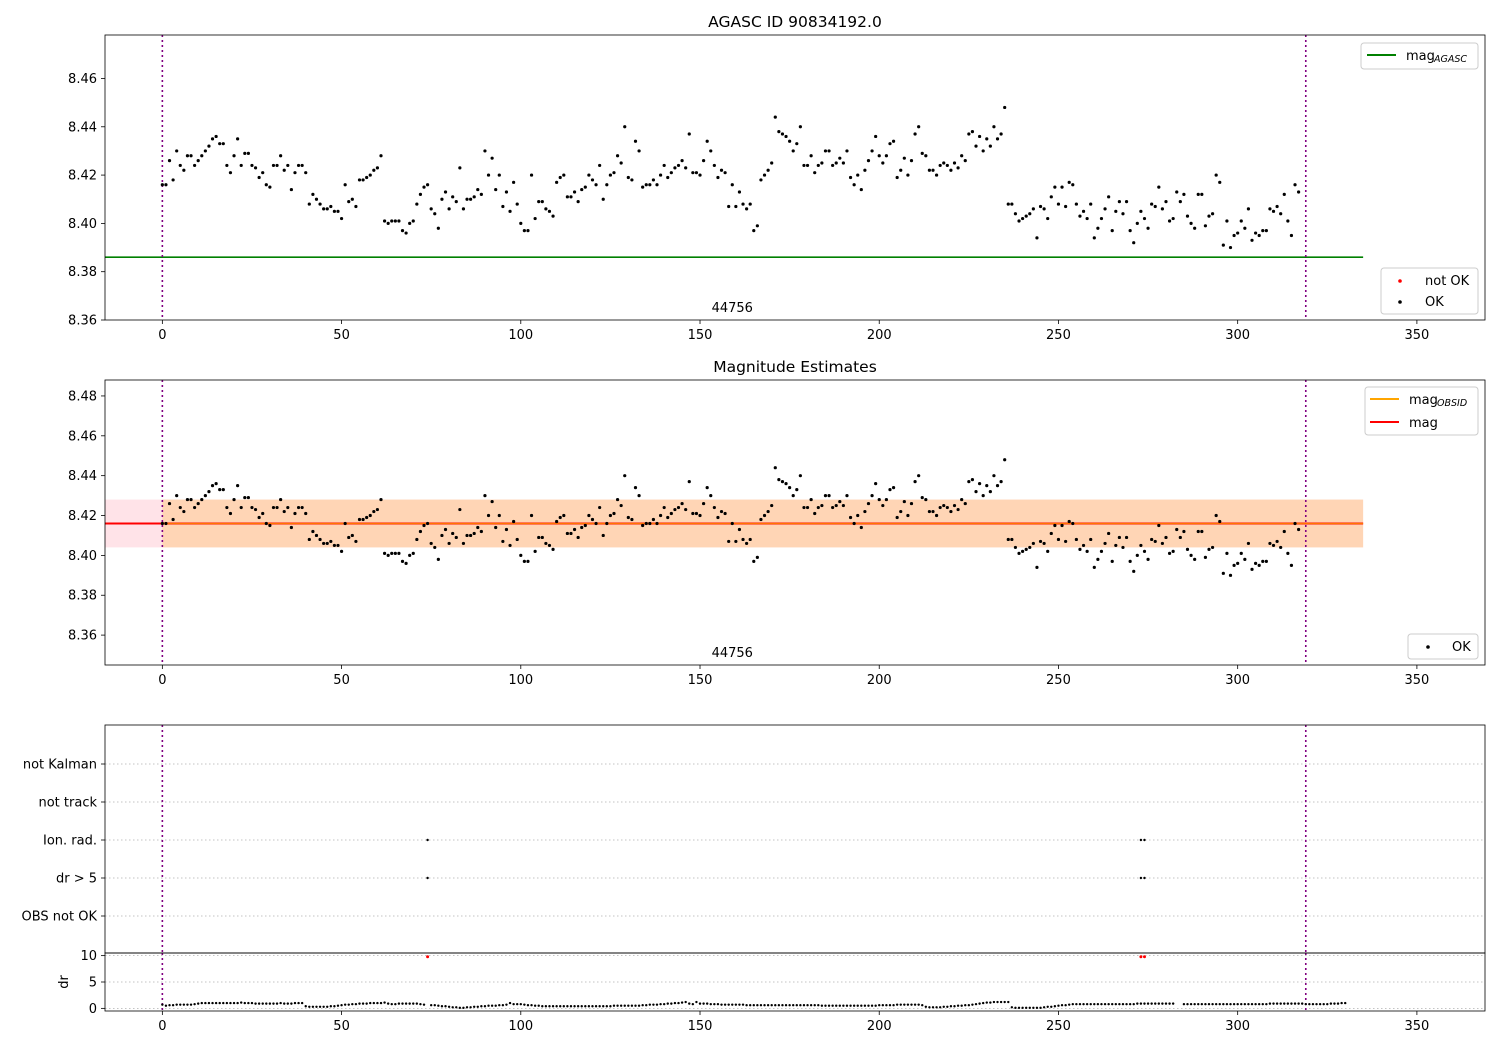 This screenshot has width=1500, height=1050. What do you see at coordinates (700, 1026) in the screenshot?
I see `x-tick-label: 150` at bounding box center [700, 1026].